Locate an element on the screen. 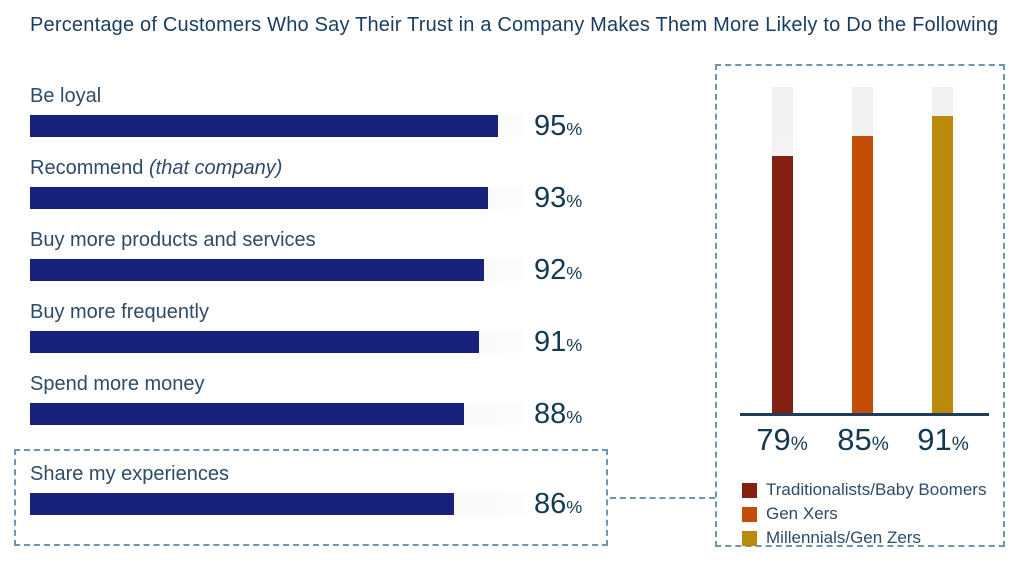 Image resolution: width=1024 pixels, height=566 pixels. bar-value: 95% is located at coordinates (558, 127).